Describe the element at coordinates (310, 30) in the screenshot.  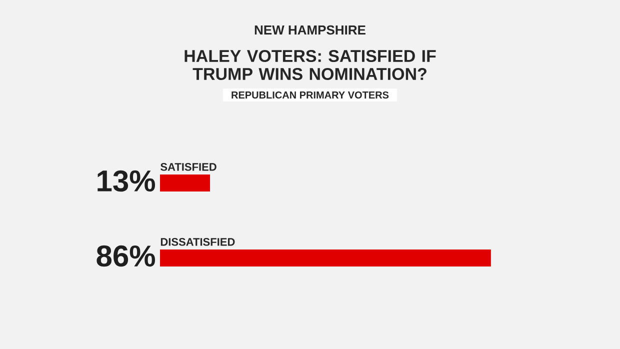
I see `text: NEW HAMPSHIRE` at that location.